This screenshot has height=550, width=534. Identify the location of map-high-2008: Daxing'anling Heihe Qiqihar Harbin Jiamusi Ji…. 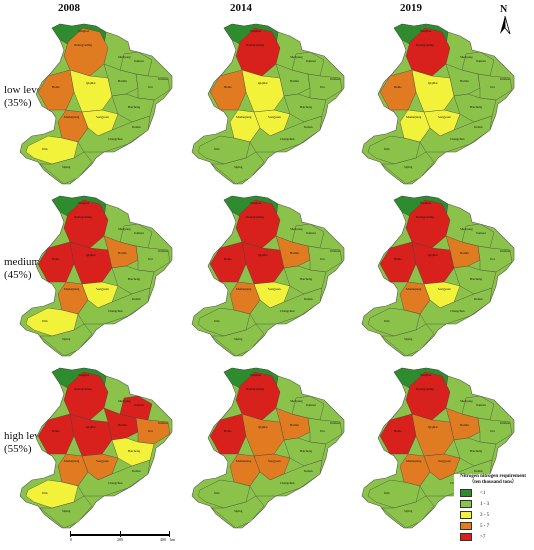
(93, 447).